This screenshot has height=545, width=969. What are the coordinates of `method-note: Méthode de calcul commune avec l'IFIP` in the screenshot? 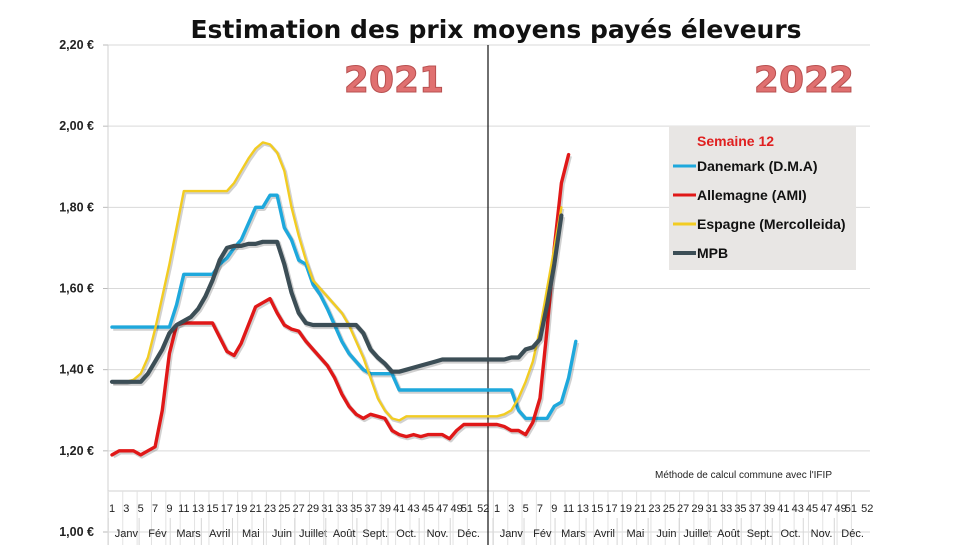 It's located at (743, 475).